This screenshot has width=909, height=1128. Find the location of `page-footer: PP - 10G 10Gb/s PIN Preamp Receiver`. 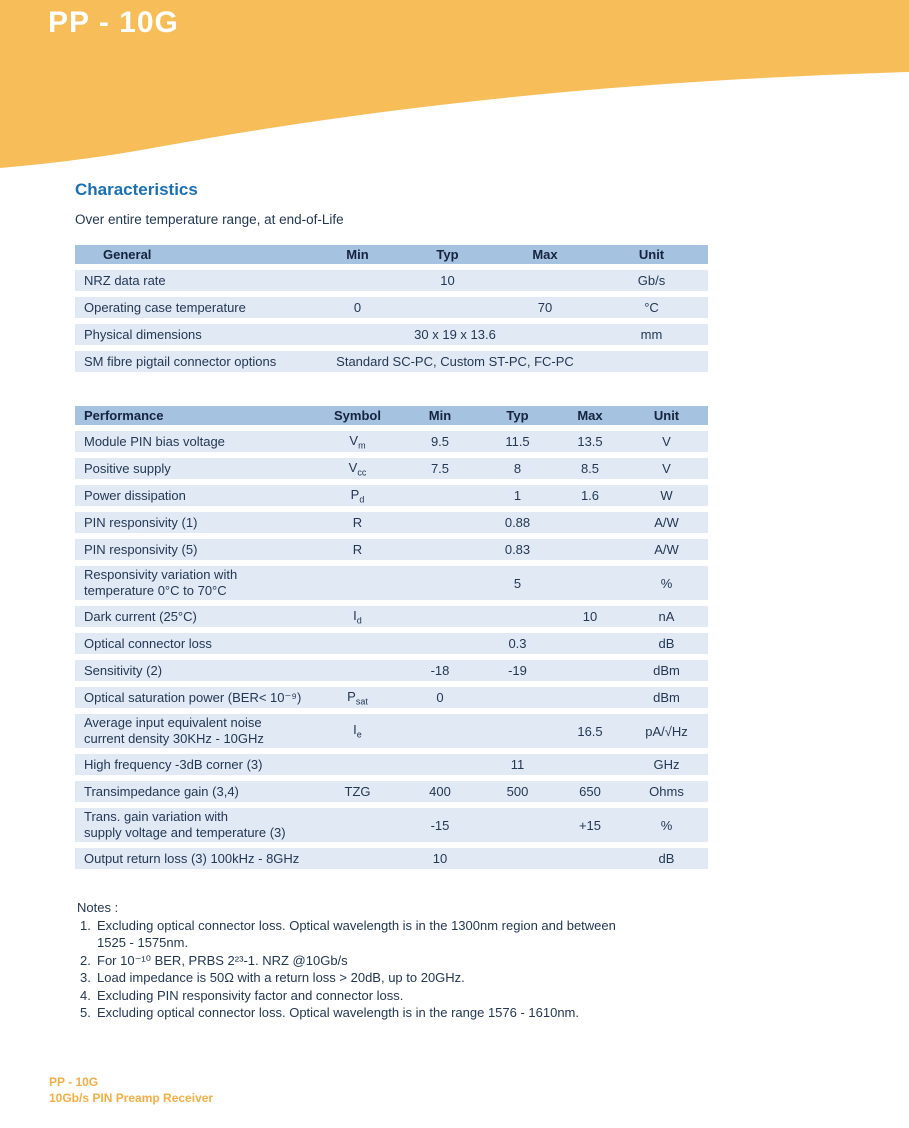

page-footer: PP - 10G 10Gb/s PIN Preamp Receiver is located at coordinates (131, 1090).